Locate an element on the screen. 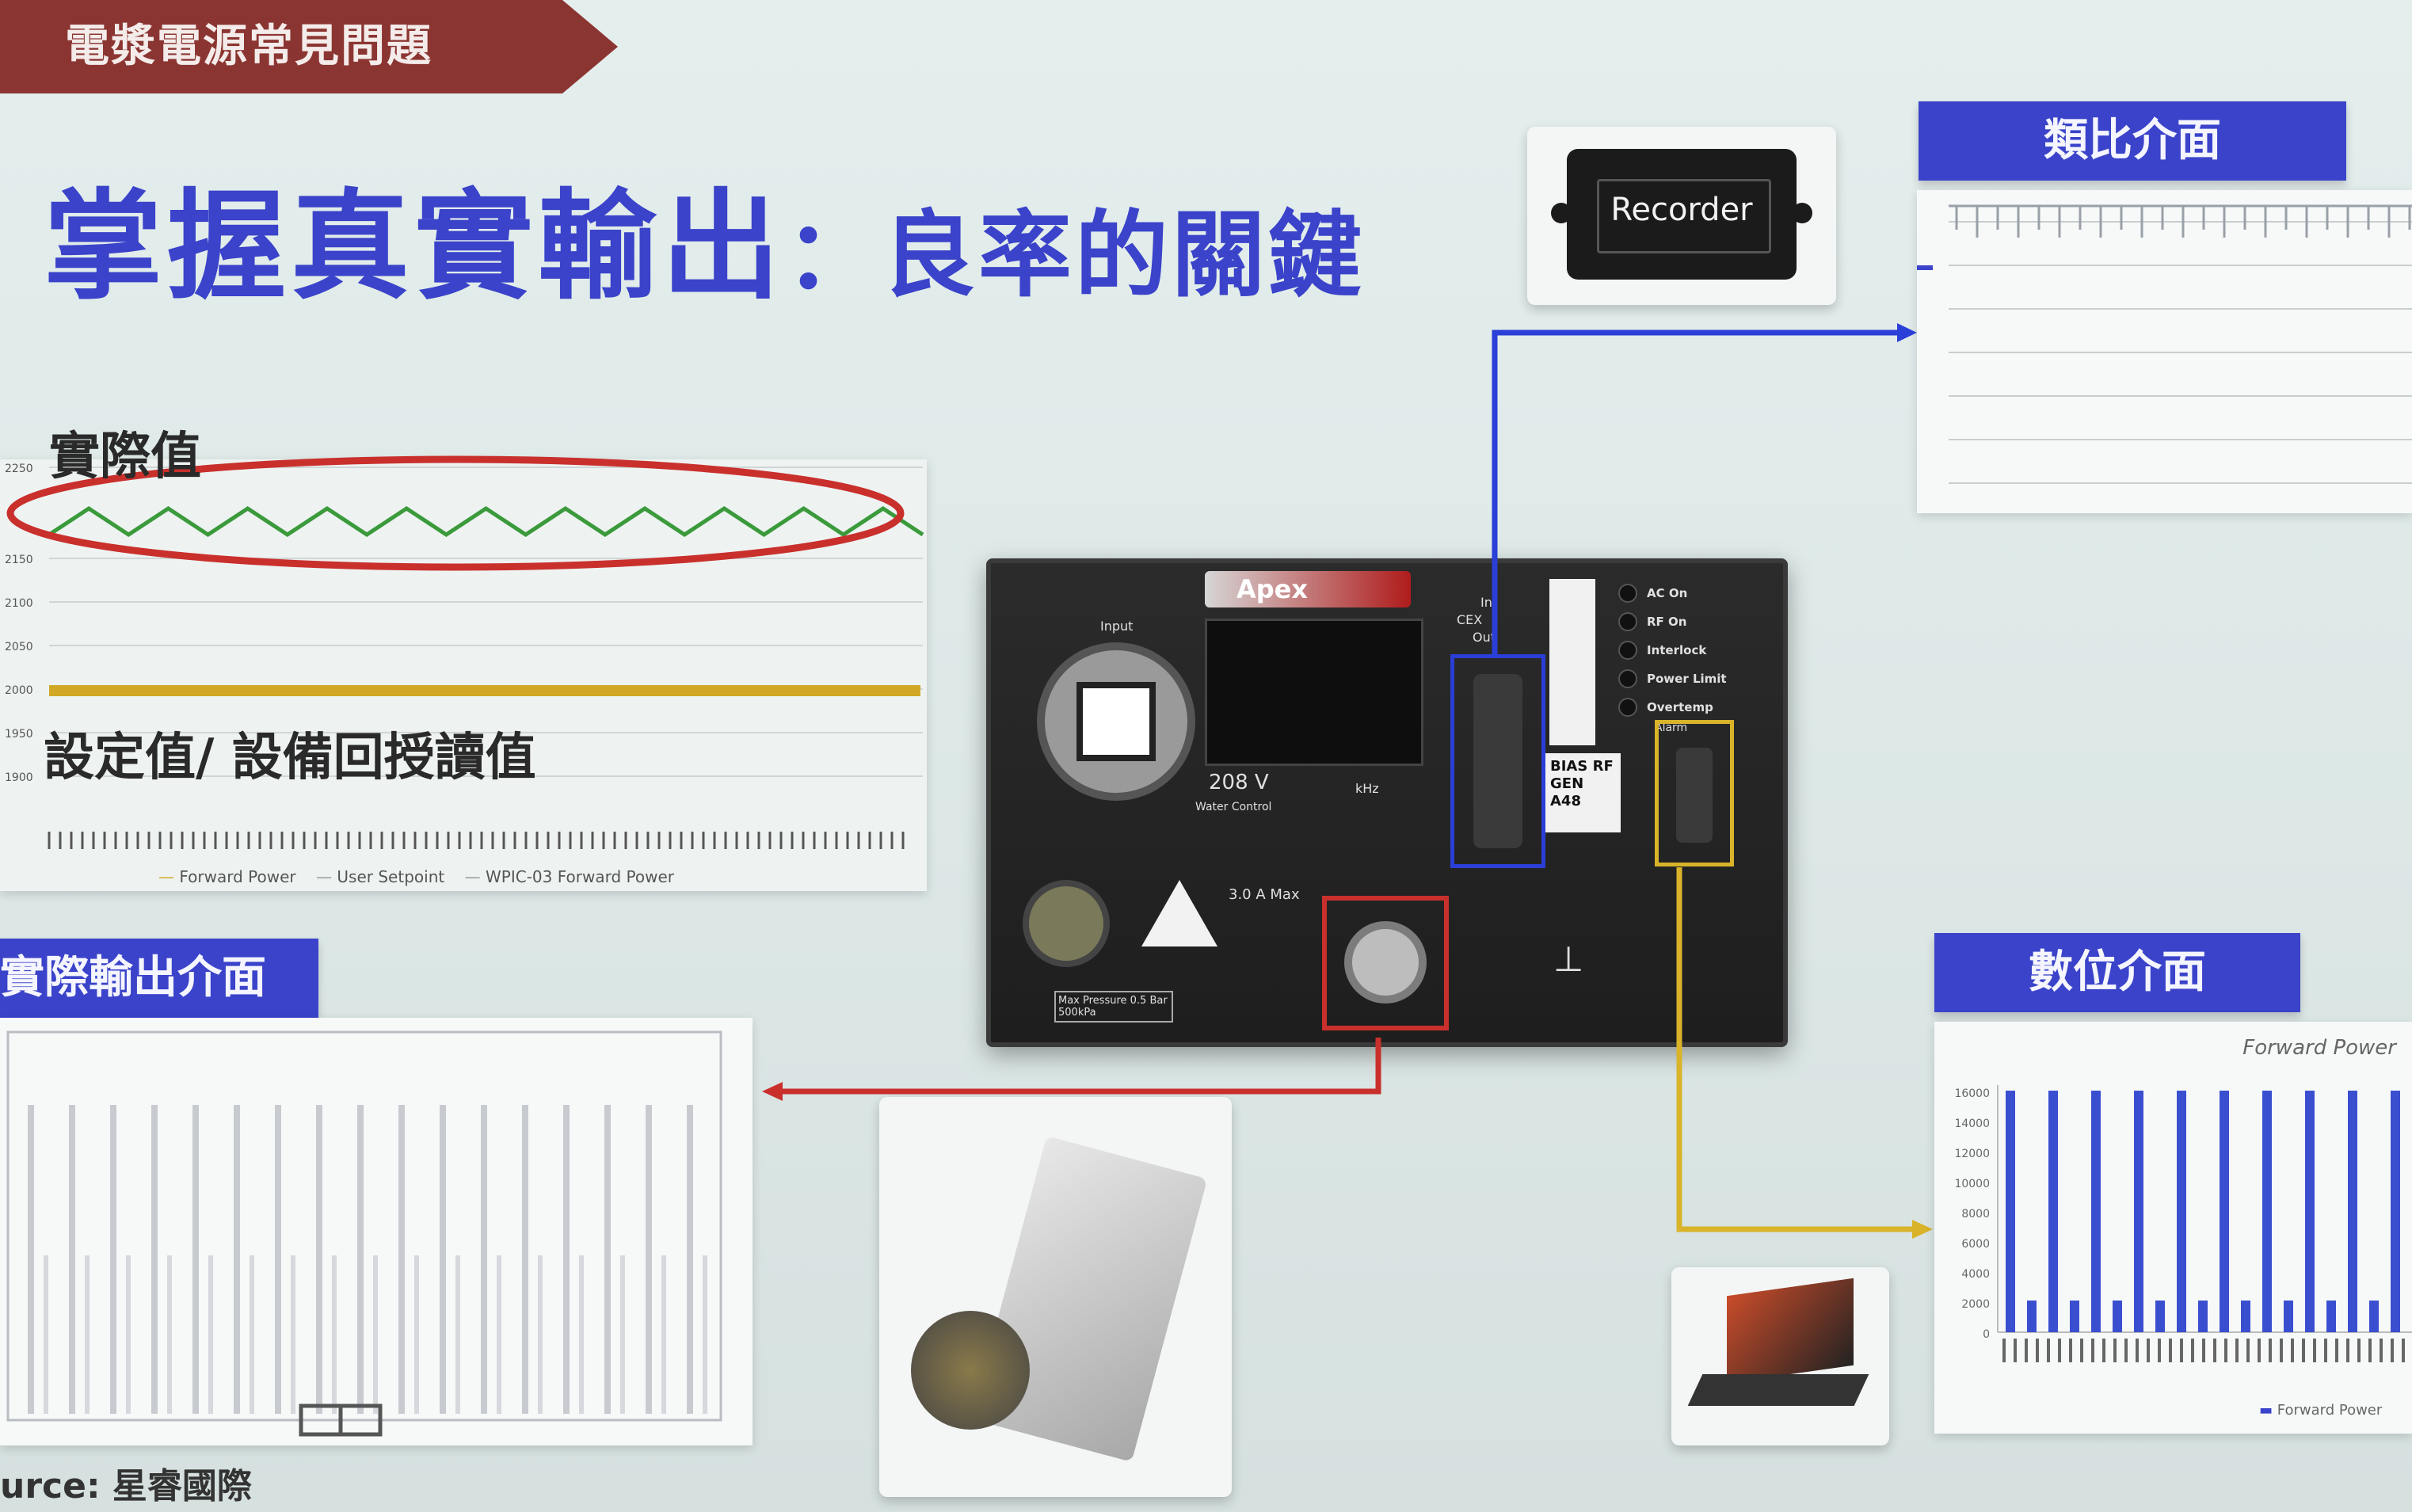 The image size is (2412, 1512). actual-output-chart-panel is located at coordinates (376, 1231).